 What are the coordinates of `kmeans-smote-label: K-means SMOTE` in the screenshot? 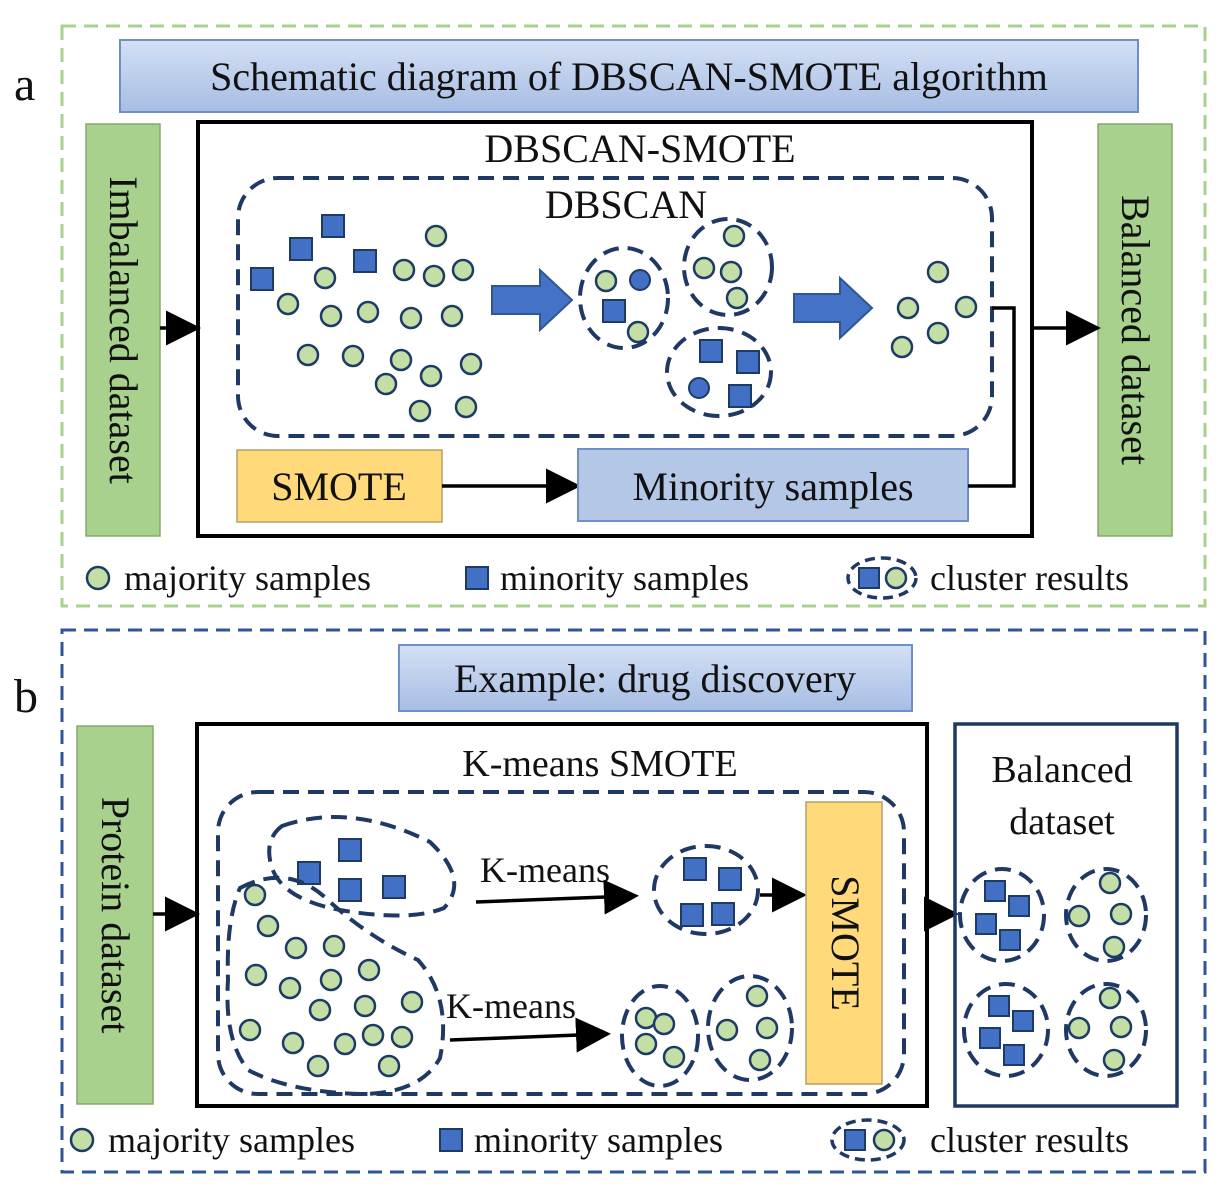 It's located at (599, 764).